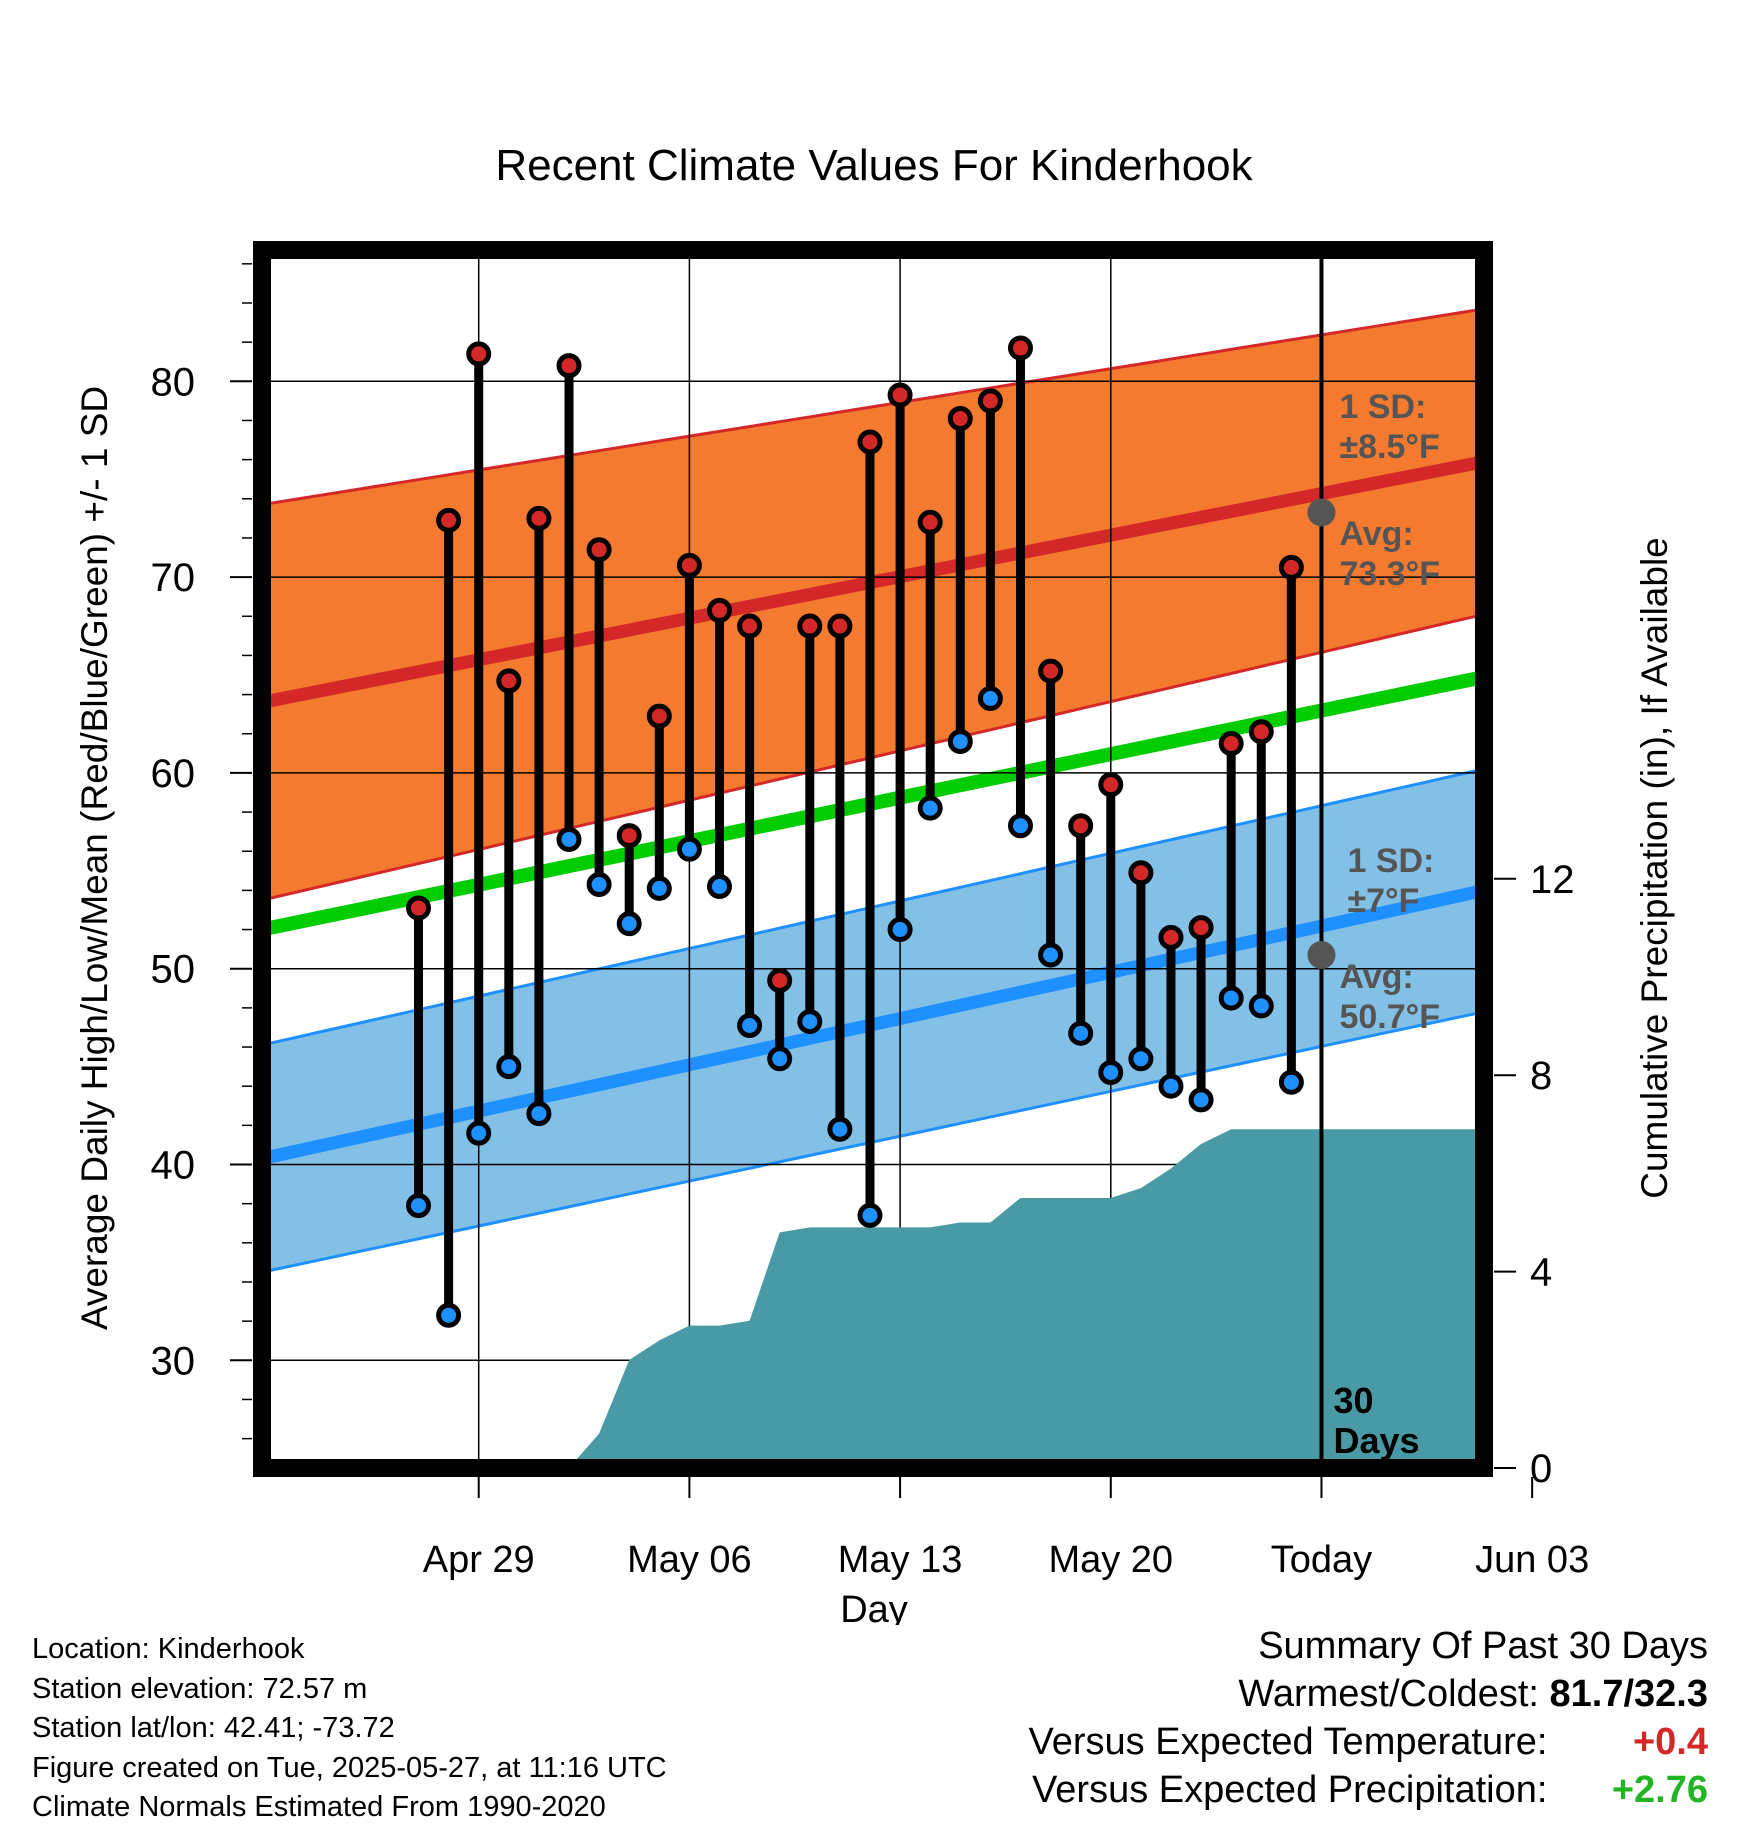  Describe the element at coordinates (1541, 1469) in the screenshot. I see `y-right-tick-label: 0` at that location.